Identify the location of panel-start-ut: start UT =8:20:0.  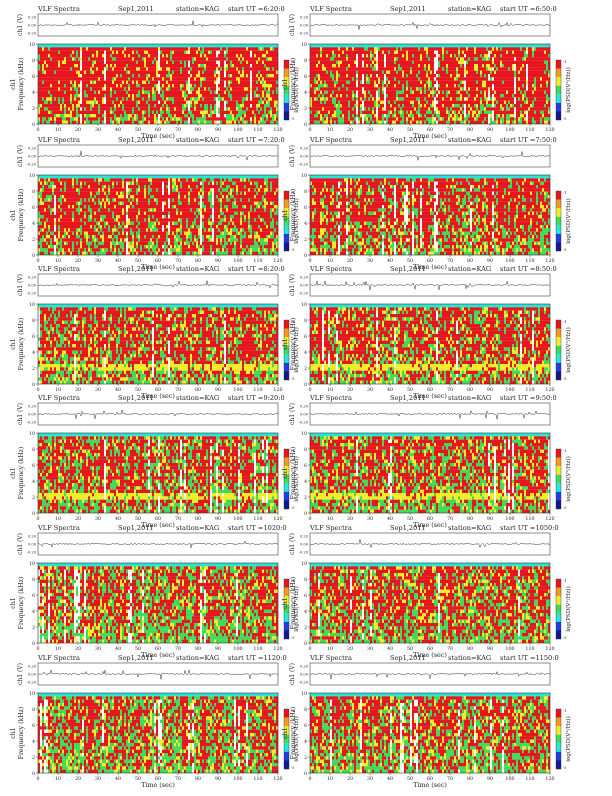
(256, 269).